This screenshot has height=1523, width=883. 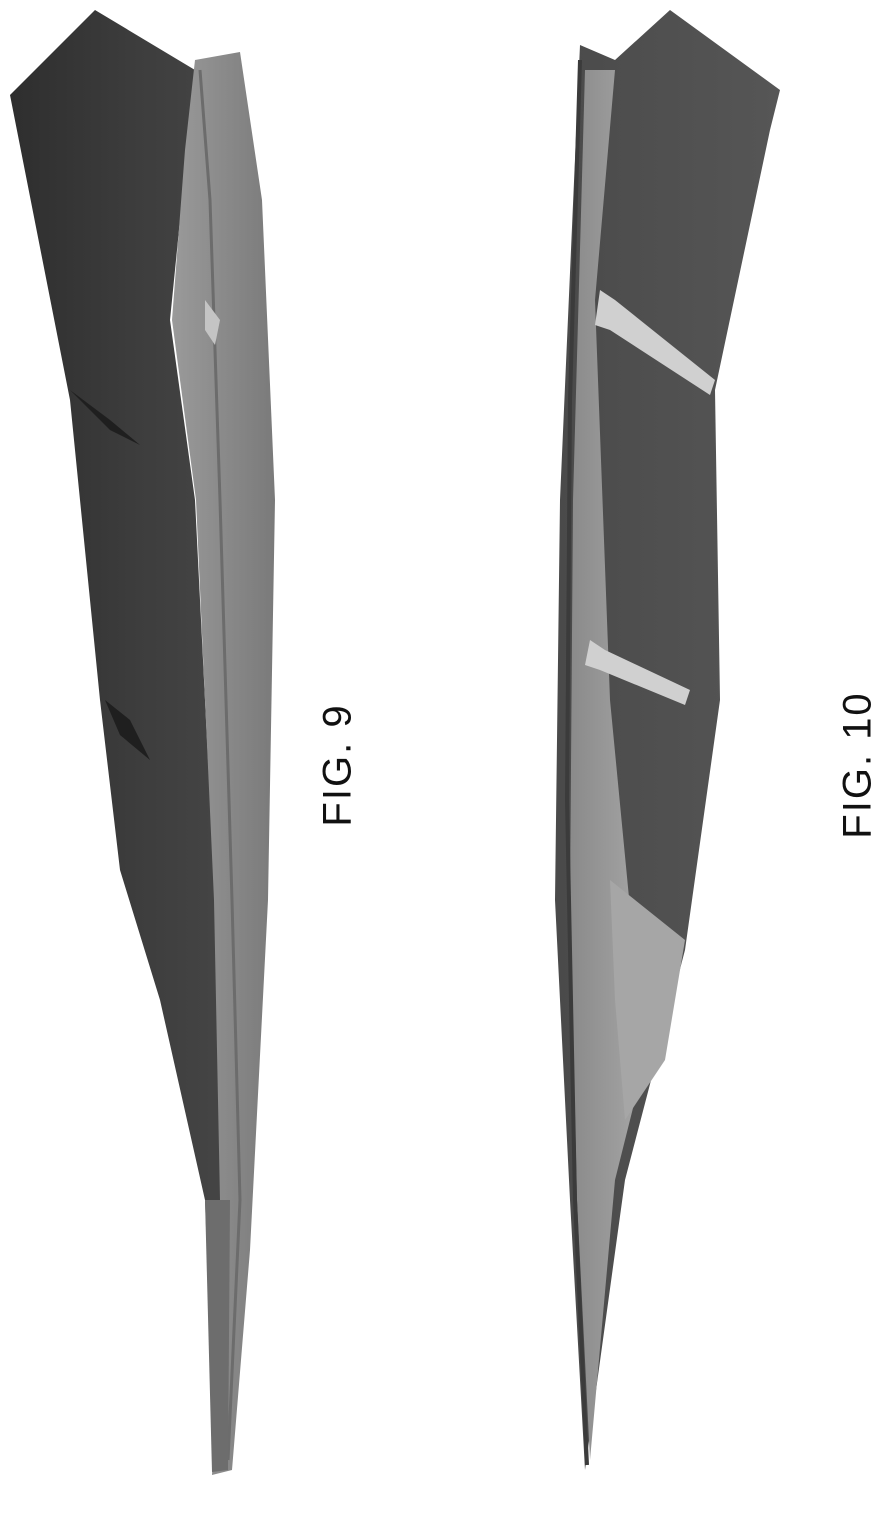 I want to click on figure-10-label: FIG. 10, so click(x=858, y=764).